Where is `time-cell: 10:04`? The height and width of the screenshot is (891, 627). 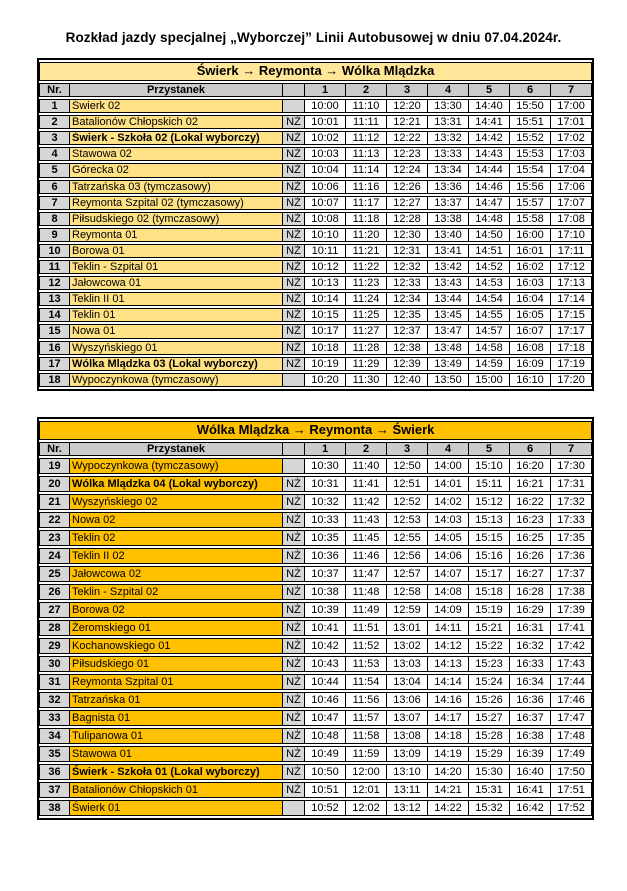
time-cell: 10:04 is located at coordinates (325, 170).